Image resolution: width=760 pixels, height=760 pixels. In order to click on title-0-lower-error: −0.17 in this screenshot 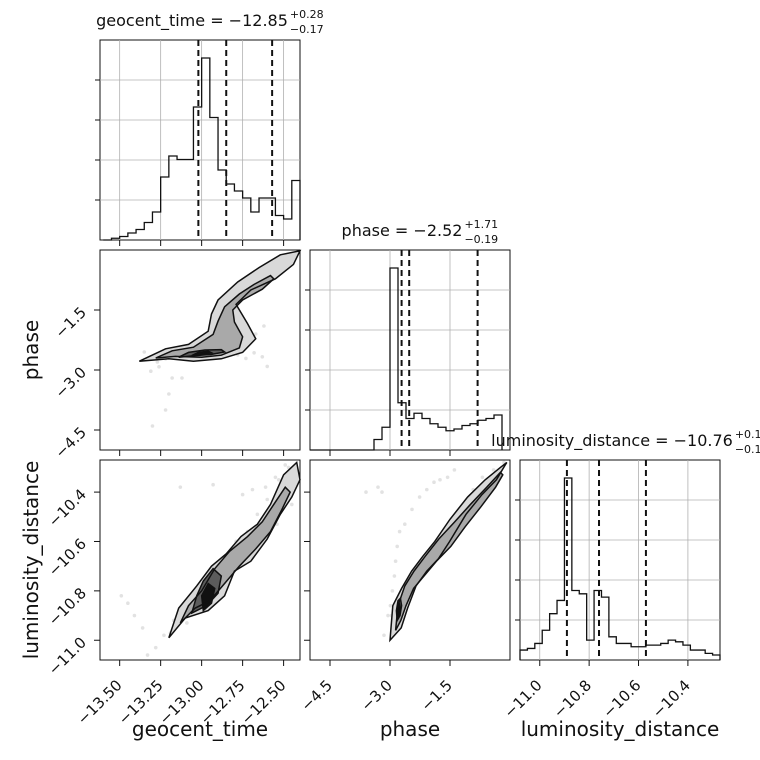, I will do `click(307, 29)`.